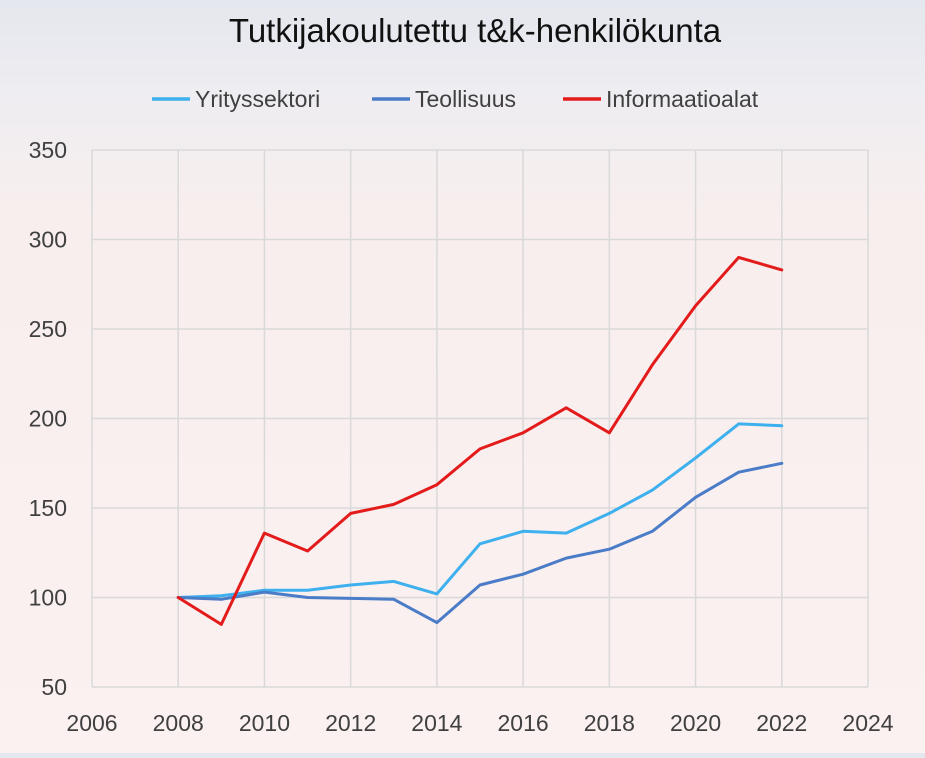  I want to click on y-tick-label: 250, so click(48, 329).